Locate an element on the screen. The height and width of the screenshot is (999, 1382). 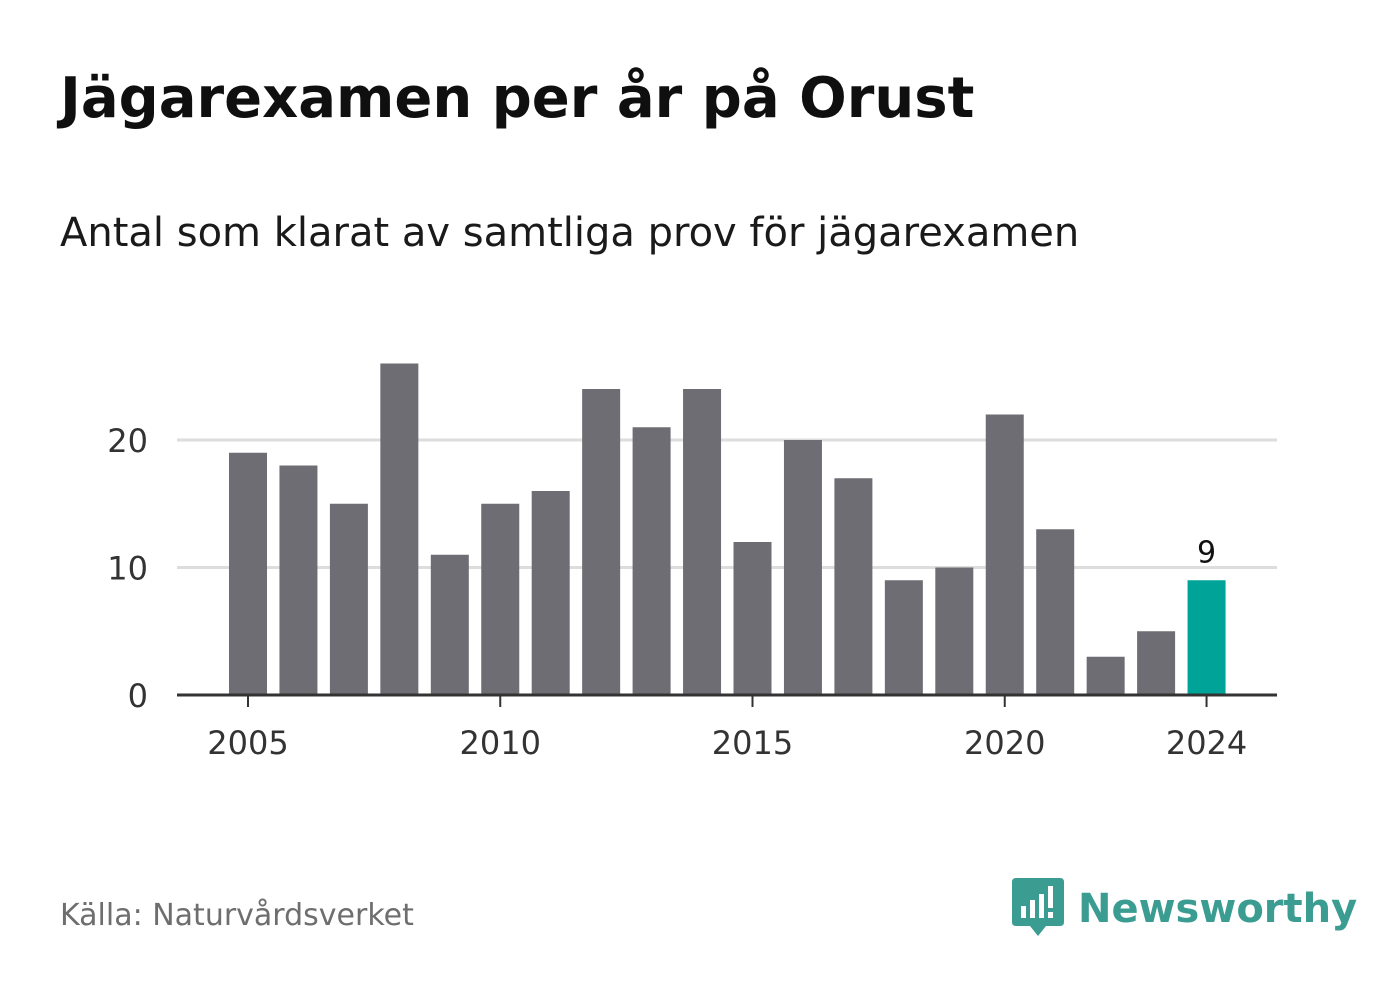
y-axis-ticks: 0 10 20 is located at coordinates (127, 568).